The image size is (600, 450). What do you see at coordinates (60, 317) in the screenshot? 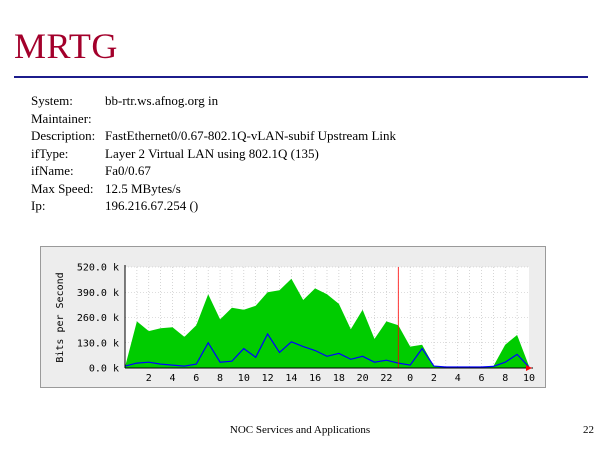
I see `y-axis-label: Bits per Second` at bounding box center [60, 317].